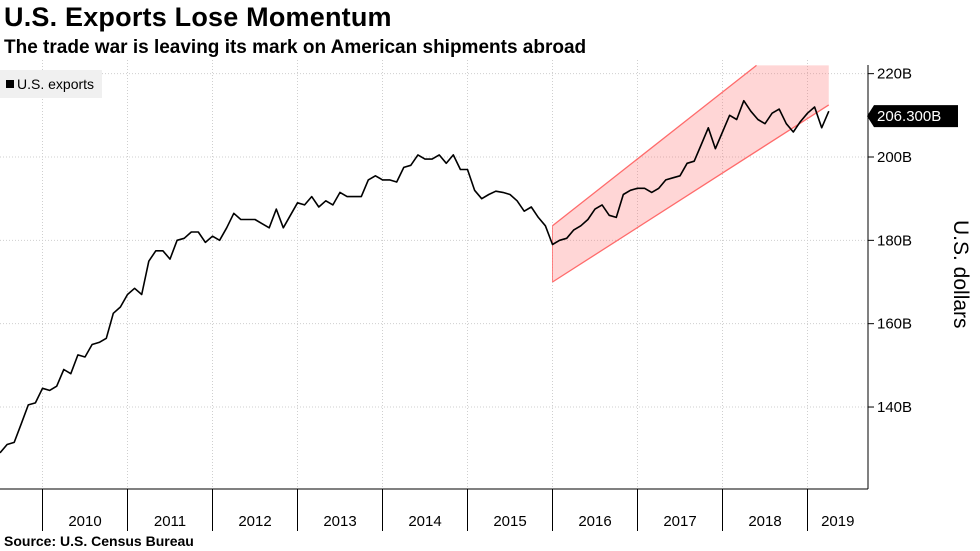  Describe the element at coordinates (894, 407) in the screenshot. I see `y-tick-label: 140B` at that location.